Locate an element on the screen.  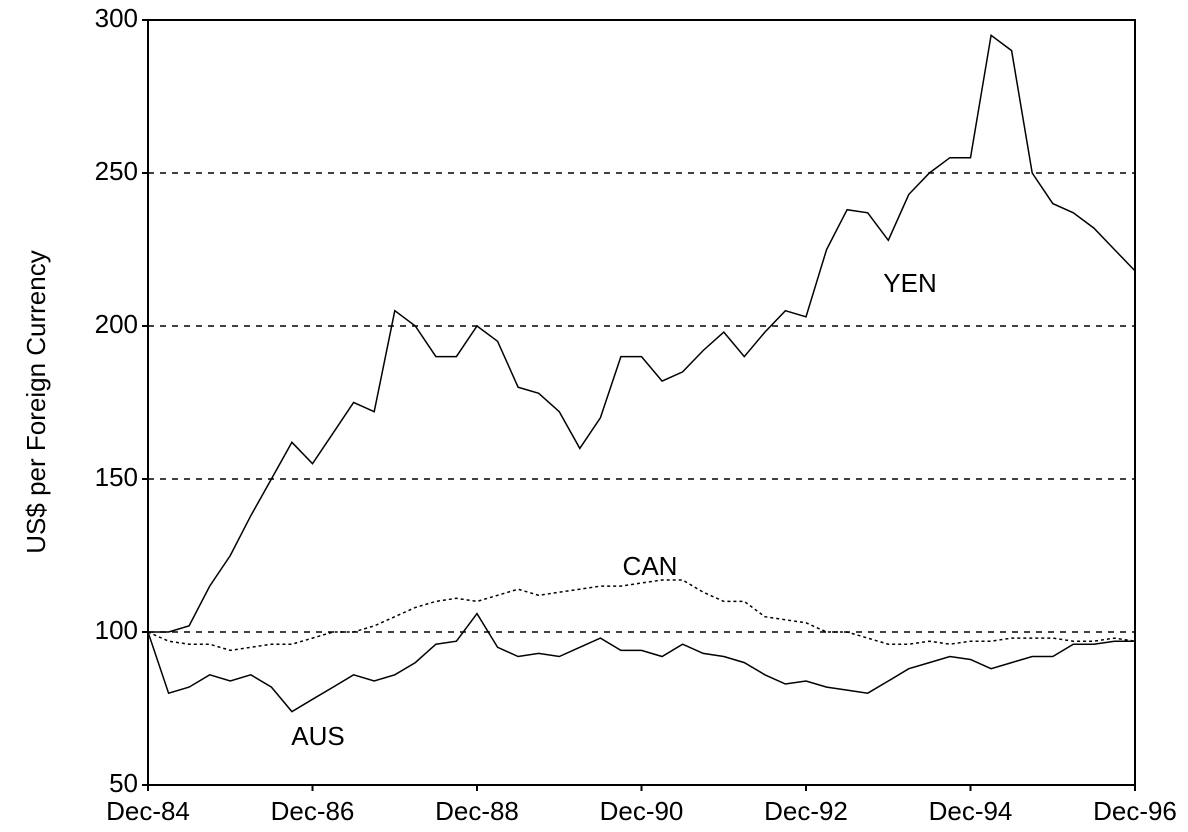
series-label: CAN is located at coordinates (650, 566).